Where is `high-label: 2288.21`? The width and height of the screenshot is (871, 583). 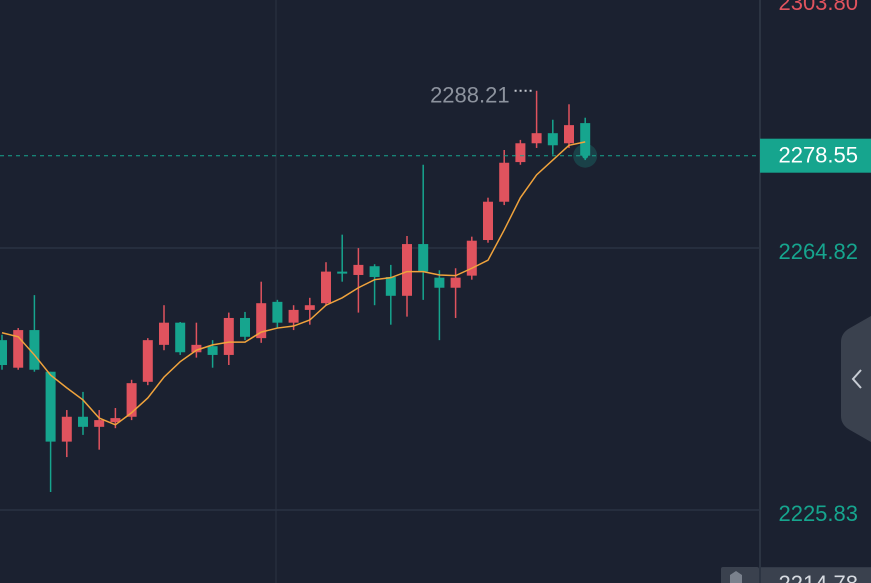 high-label: 2288.21 is located at coordinates (470, 95).